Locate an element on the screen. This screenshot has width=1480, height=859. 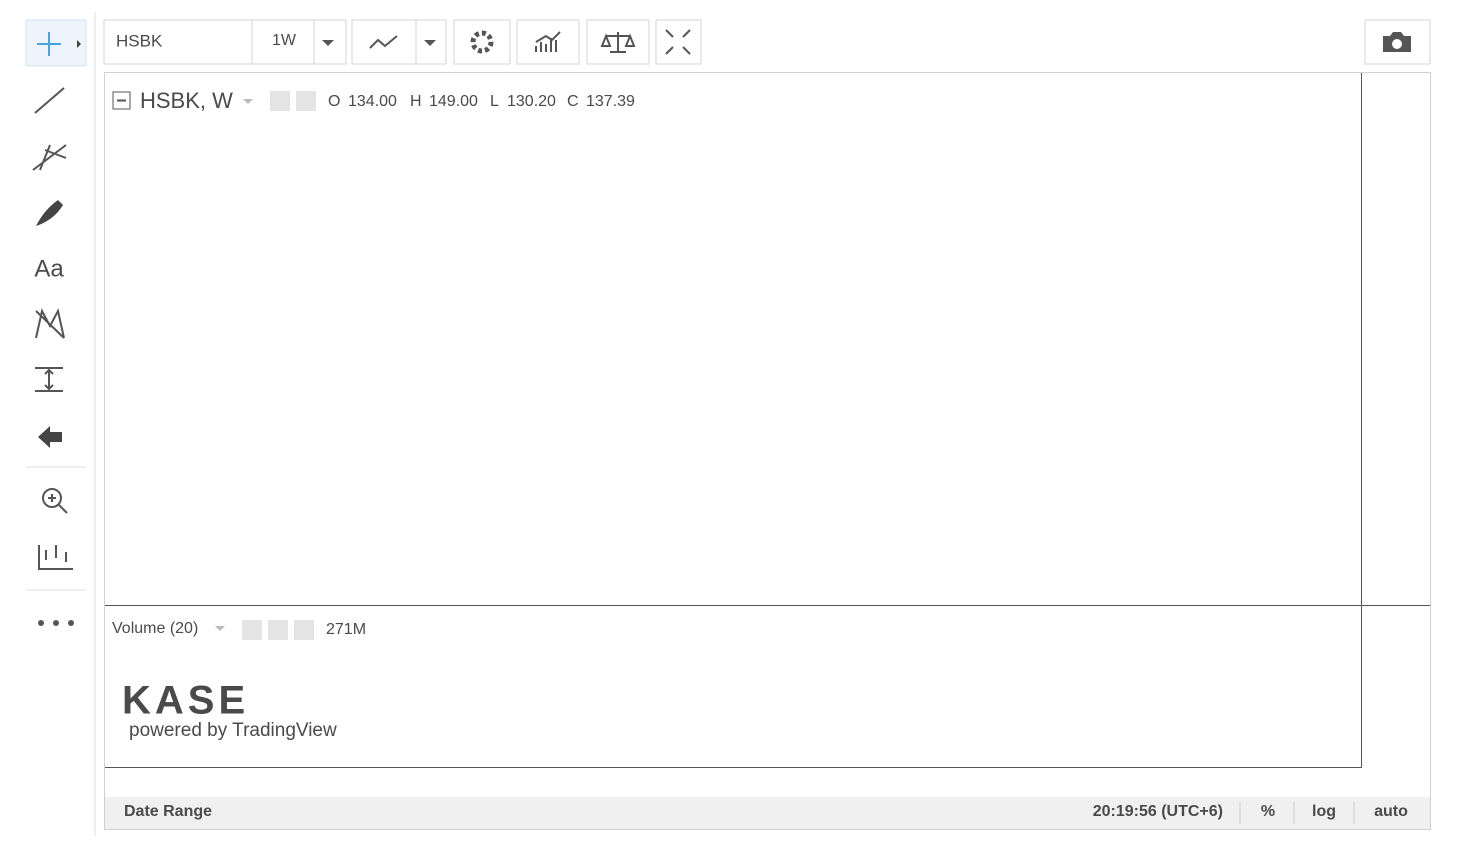
clock: 20:19:56 (UTC+6) is located at coordinates (1158, 811).